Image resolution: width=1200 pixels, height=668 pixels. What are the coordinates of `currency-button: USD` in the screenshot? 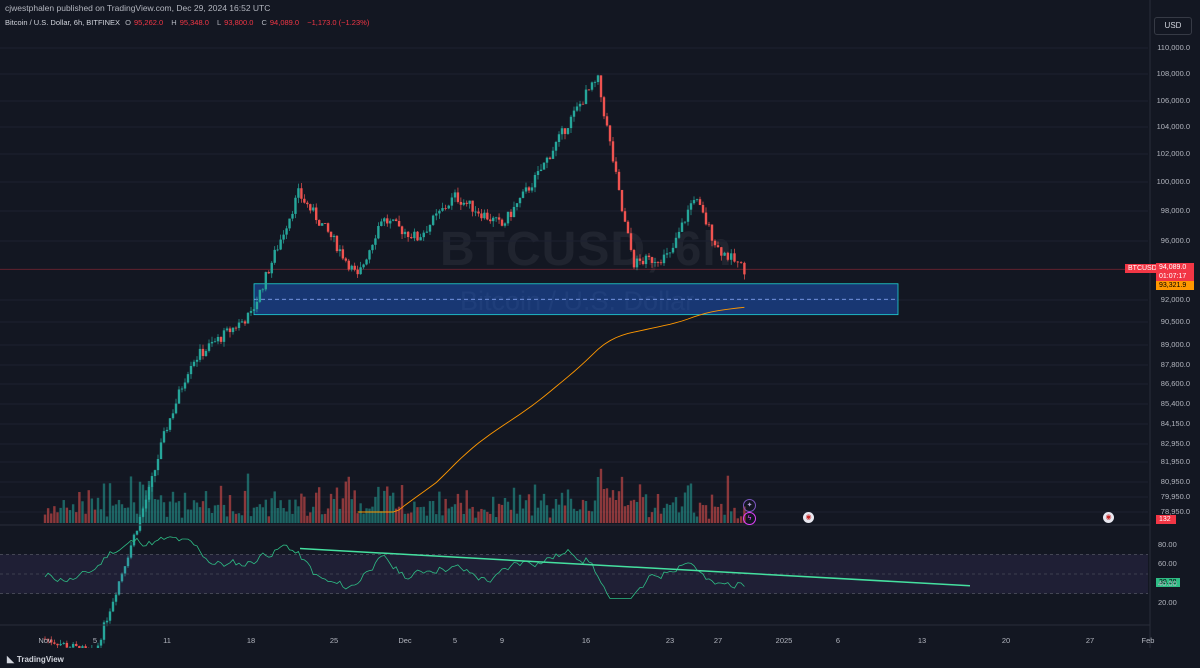 It's located at (1173, 26).